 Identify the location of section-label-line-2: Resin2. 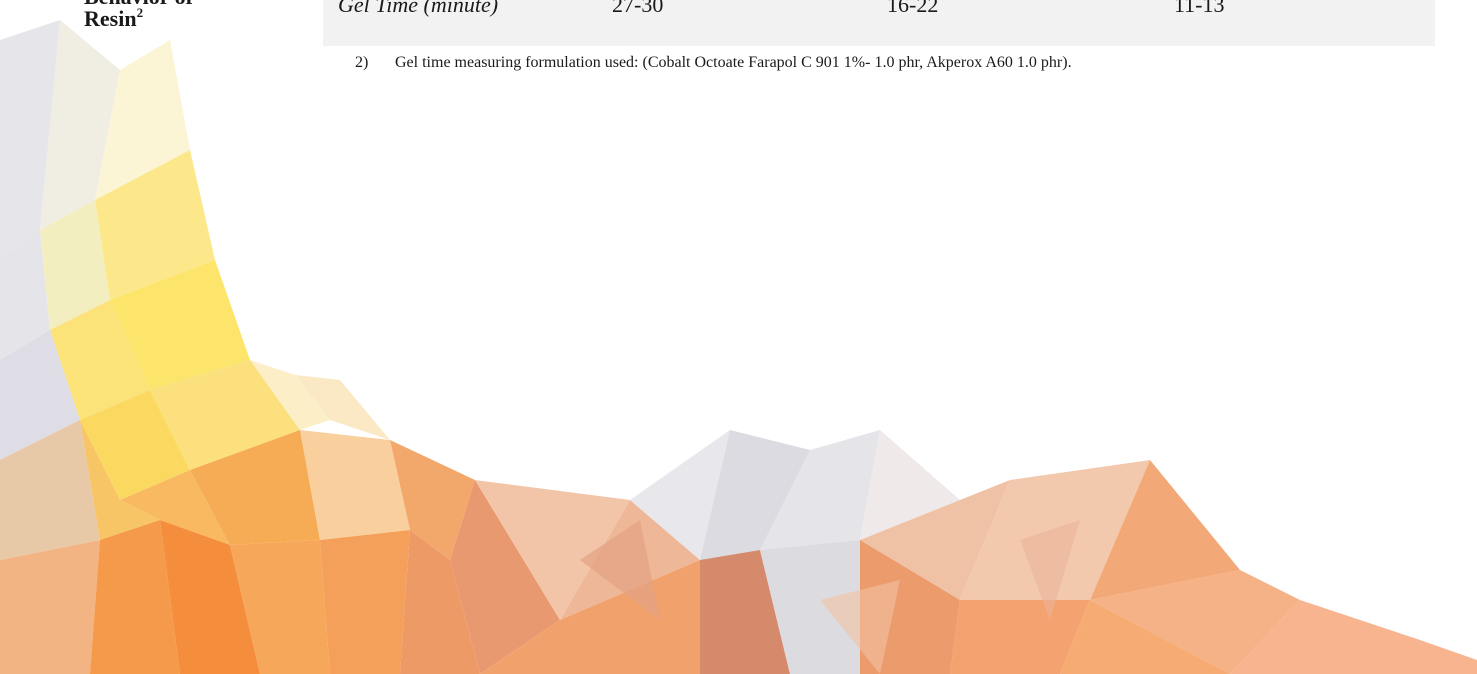
(138, 18).